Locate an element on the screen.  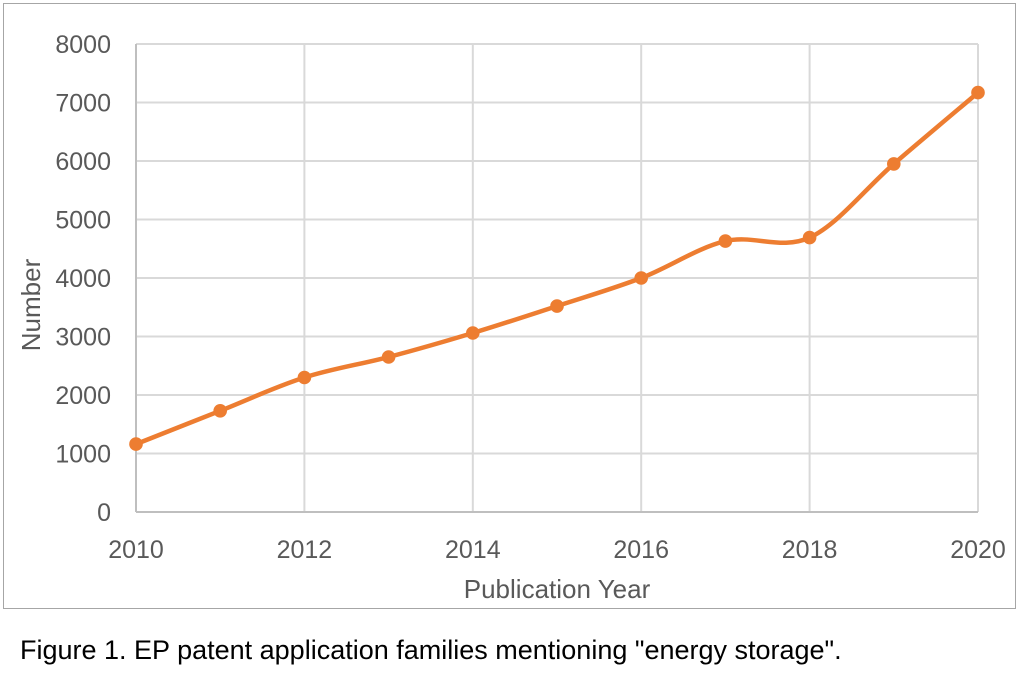
y-tick-label: 3000 is located at coordinates (83, 338).